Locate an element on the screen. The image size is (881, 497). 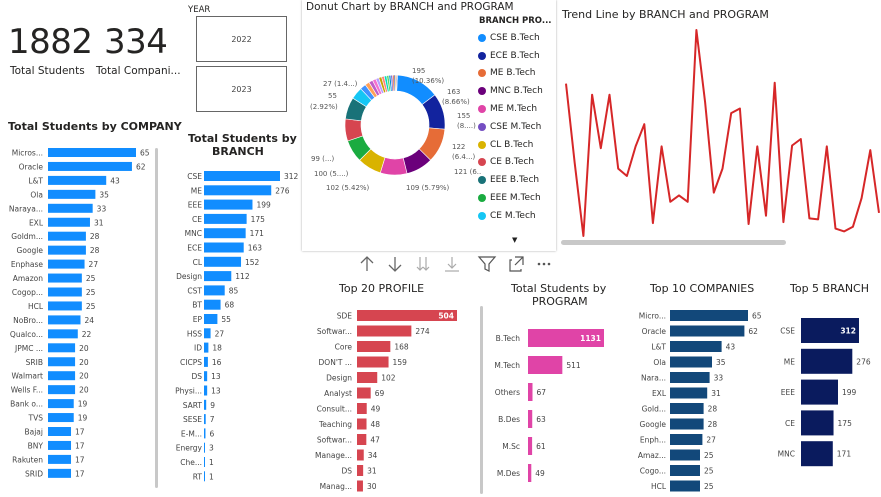
legend-item: EEE M.Tech is located at coordinates (510, 198).